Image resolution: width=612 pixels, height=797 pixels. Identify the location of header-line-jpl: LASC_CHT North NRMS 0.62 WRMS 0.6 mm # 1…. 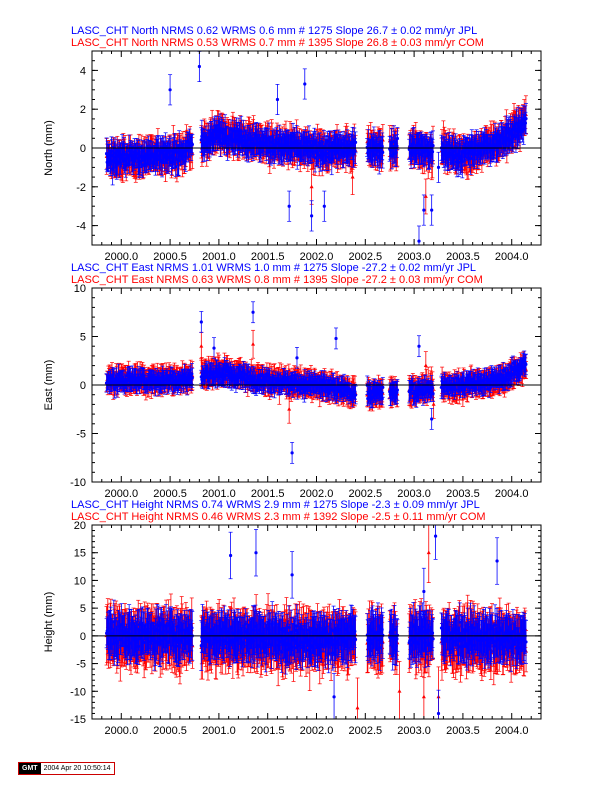
(274, 31).